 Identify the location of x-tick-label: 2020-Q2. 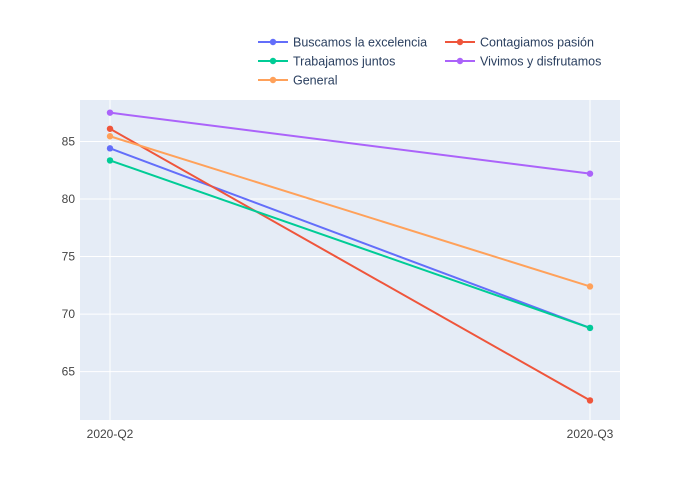
(110, 434).